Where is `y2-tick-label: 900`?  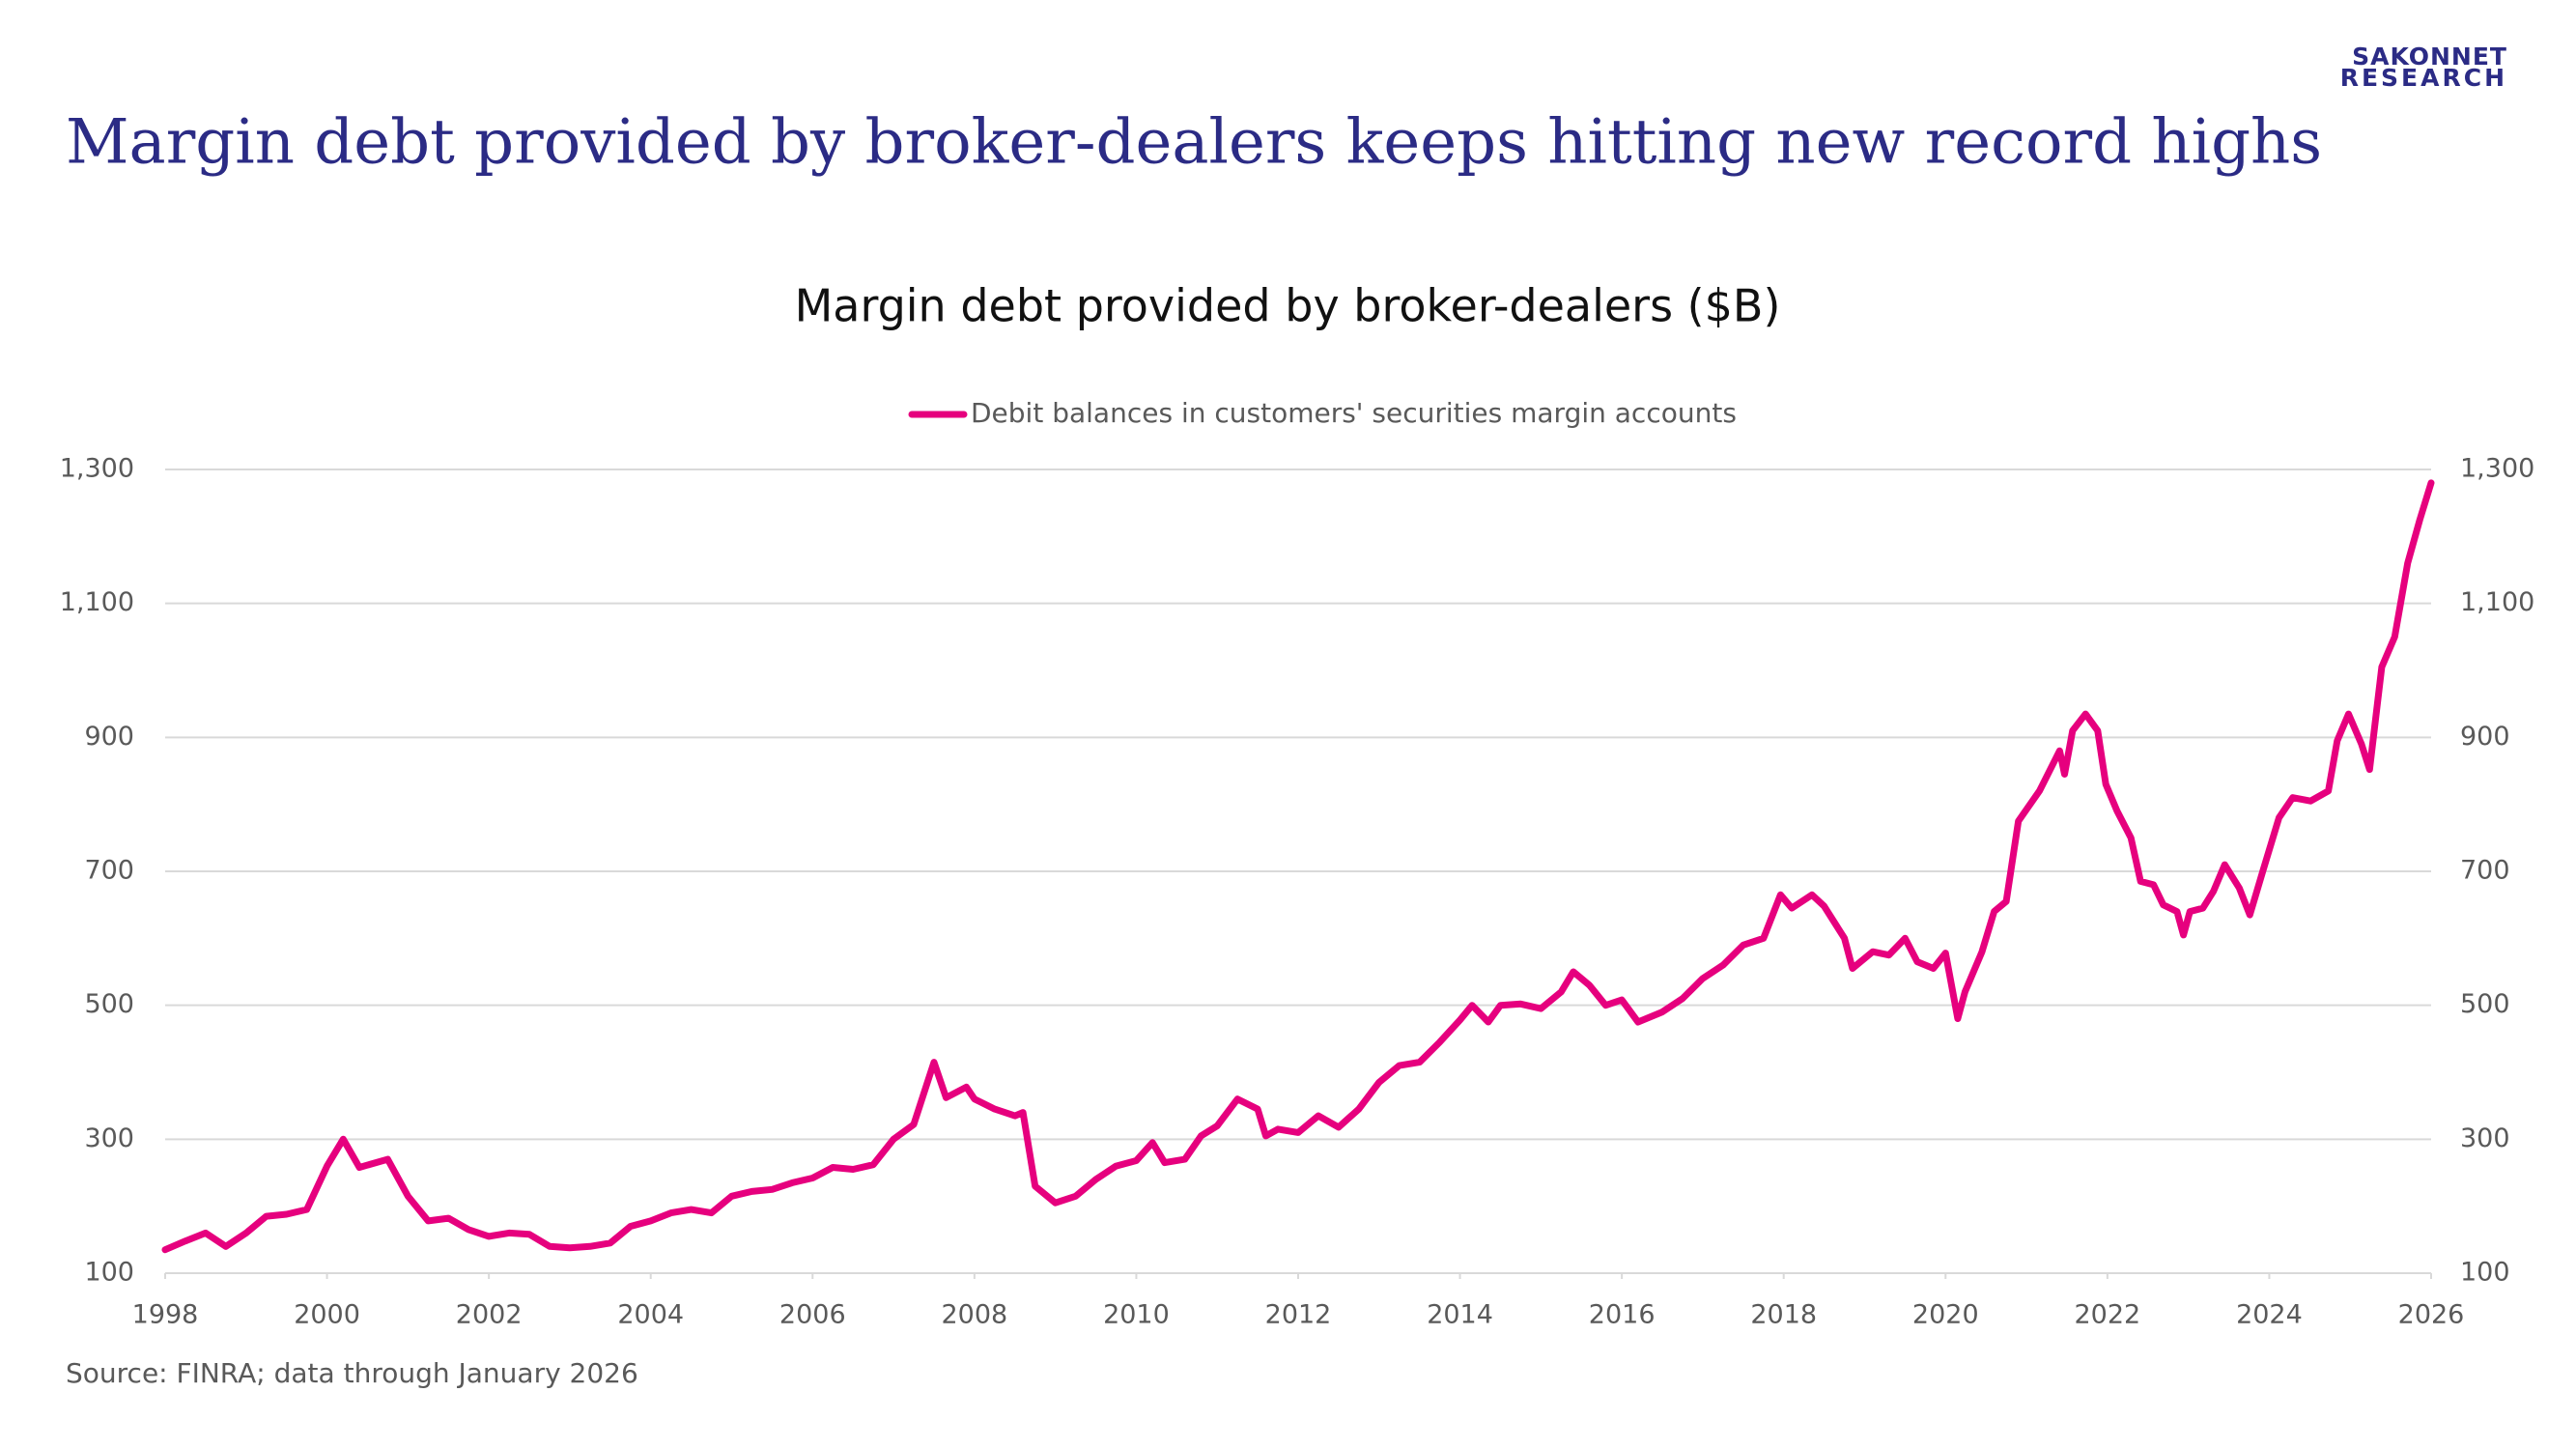 y2-tick-label: 900 is located at coordinates (2485, 737).